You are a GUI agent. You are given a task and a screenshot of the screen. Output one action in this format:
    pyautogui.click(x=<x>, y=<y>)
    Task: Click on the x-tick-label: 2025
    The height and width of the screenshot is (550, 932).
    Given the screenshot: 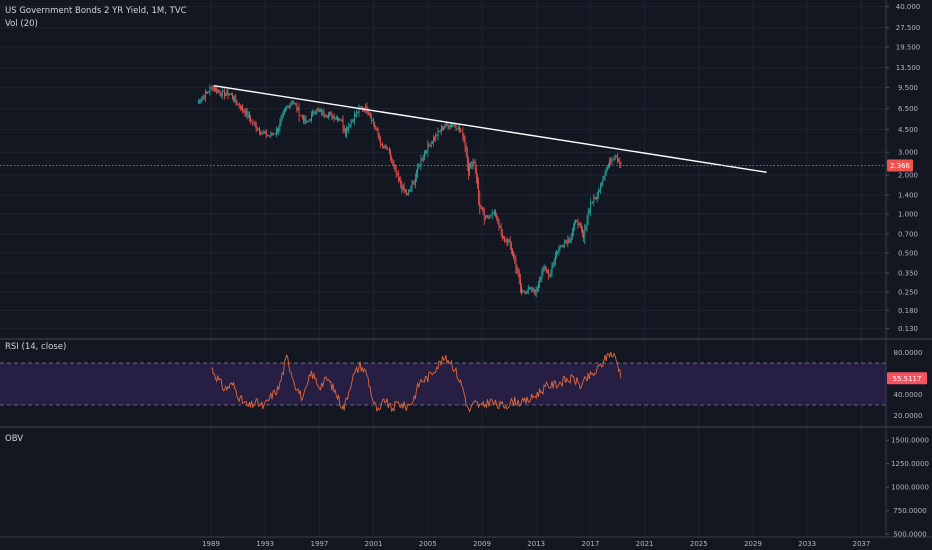 What is the action you would take?
    pyautogui.click(x=699, y=544)
    